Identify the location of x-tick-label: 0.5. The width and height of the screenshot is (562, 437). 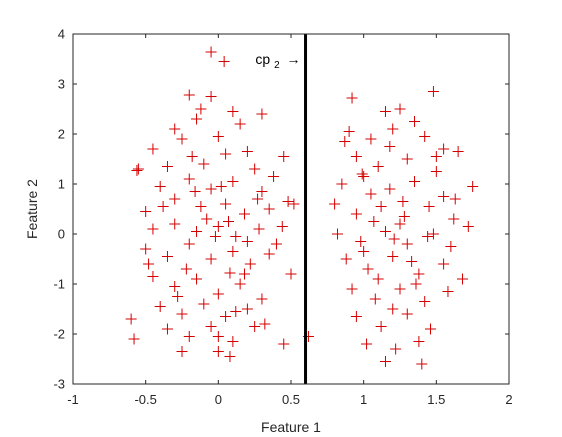
(291, 399).